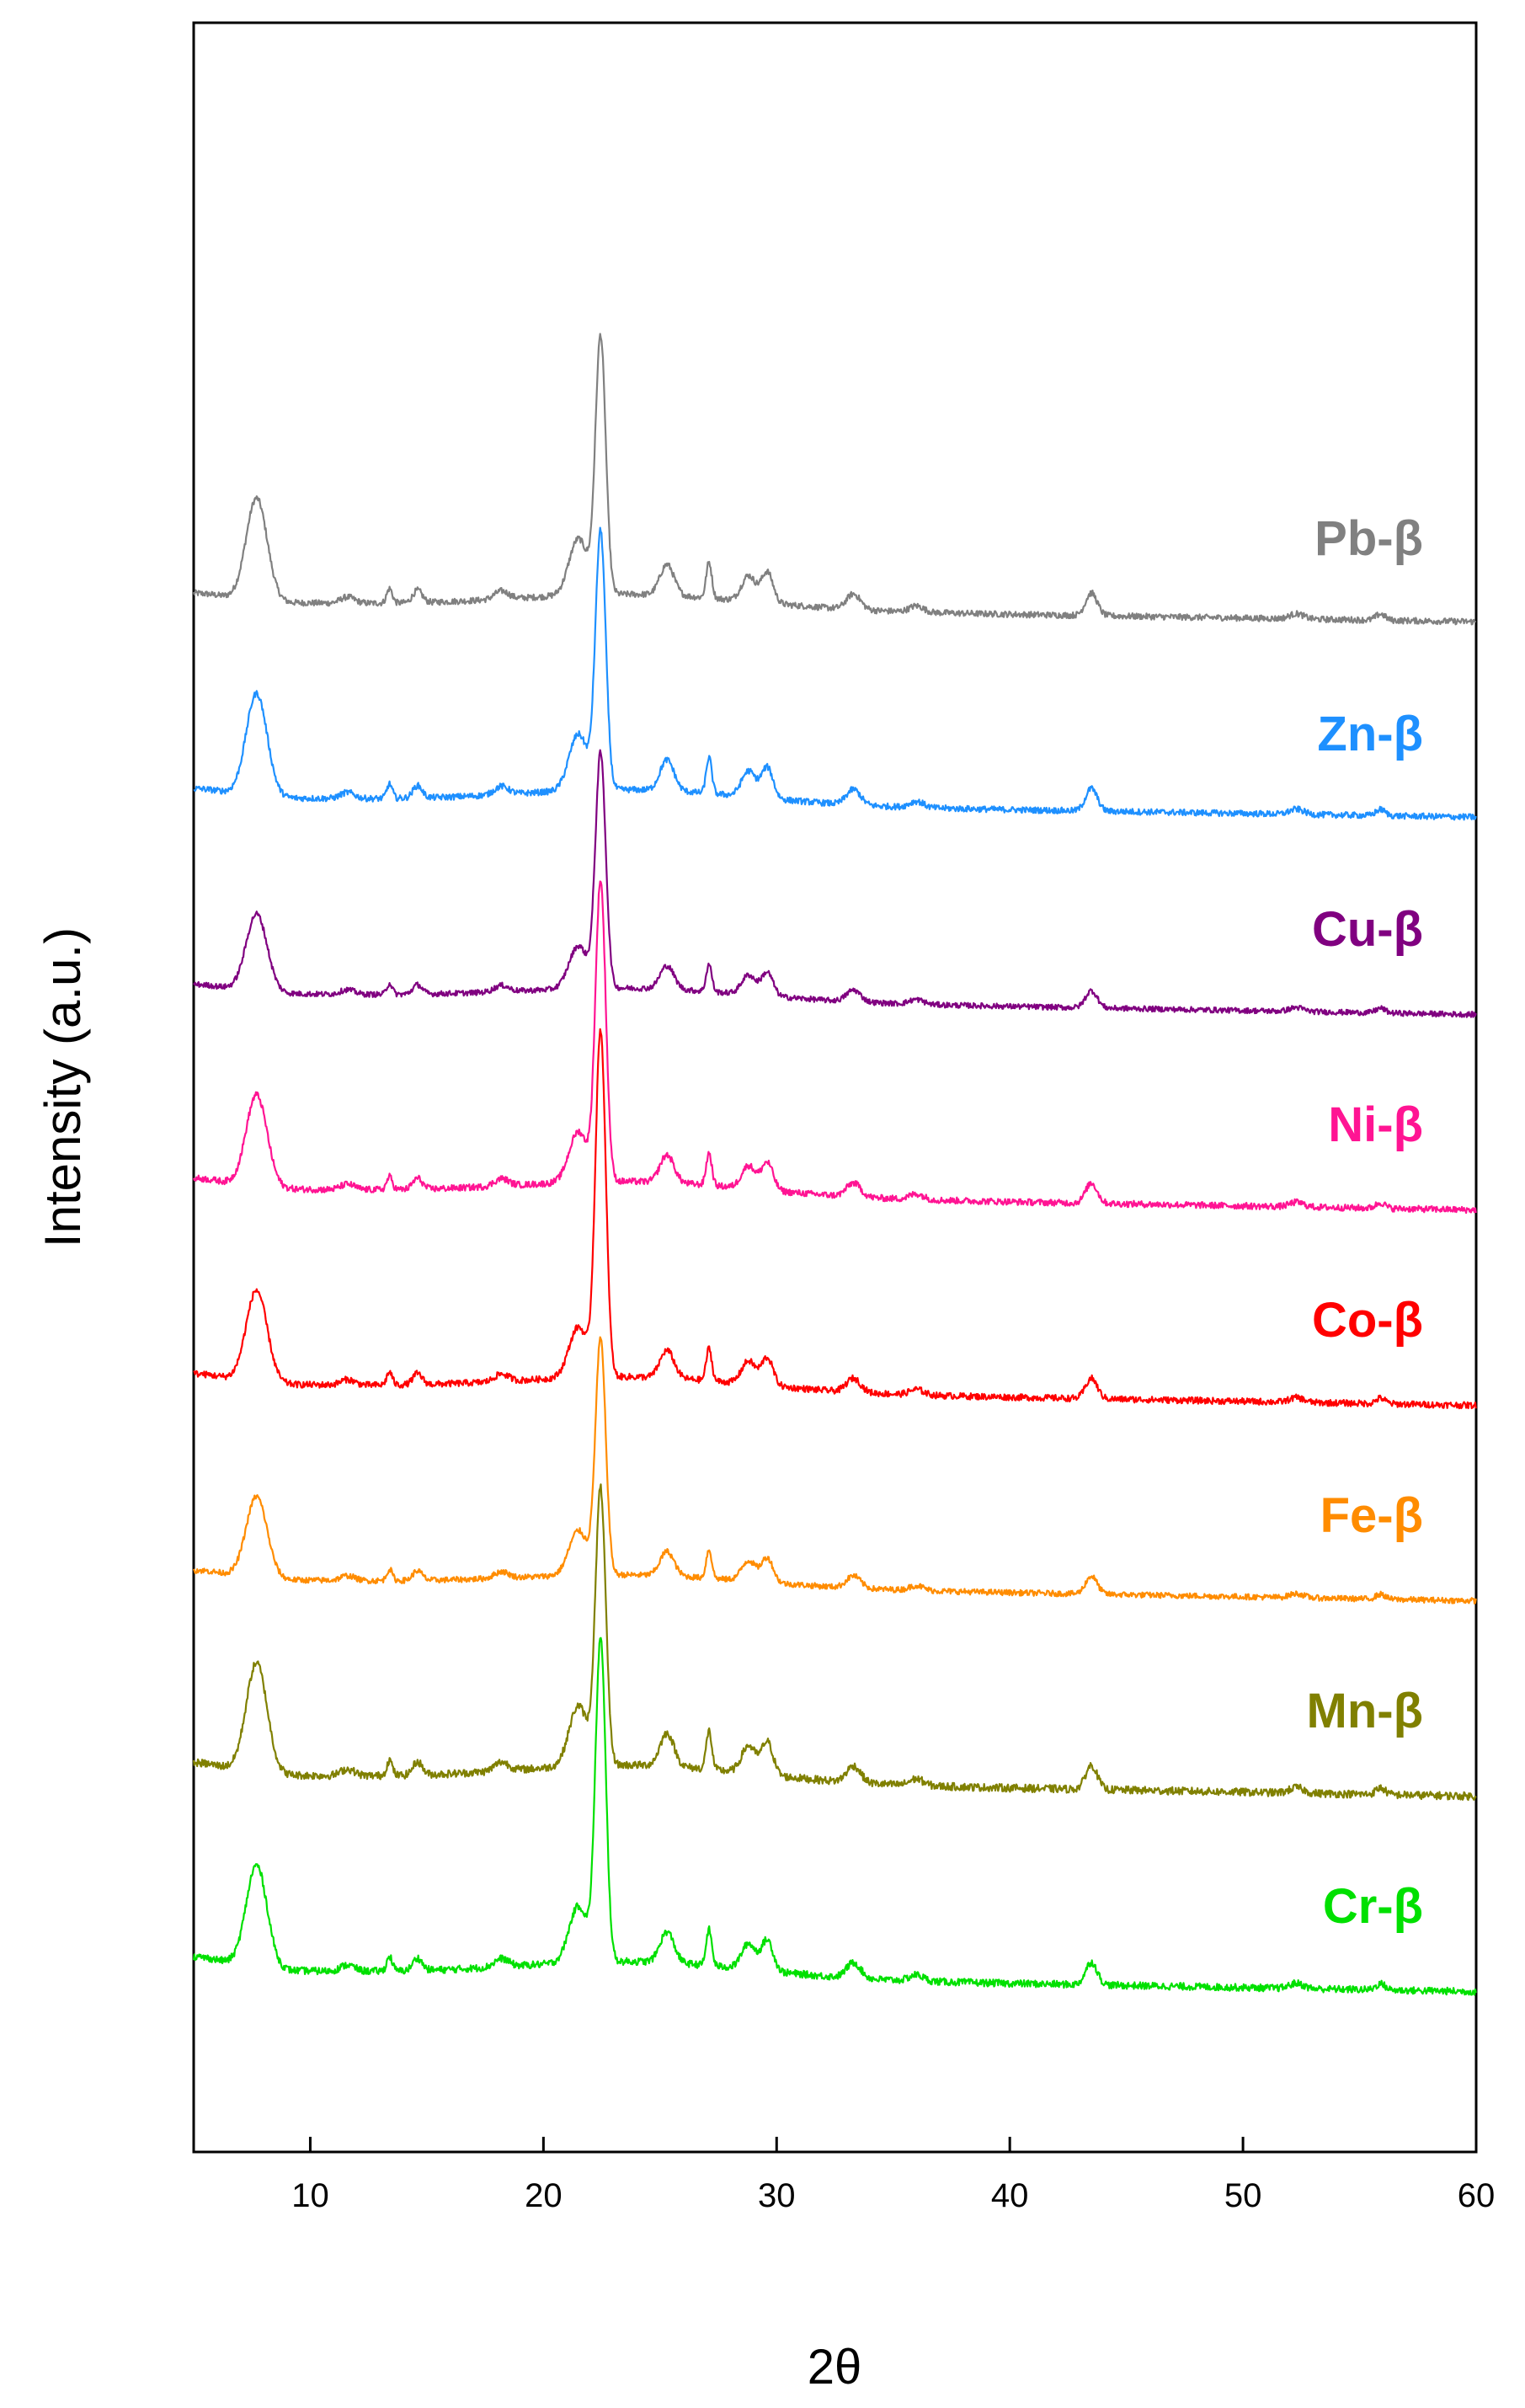  I want to click on x-tick-label-5: 60, so click(1477, 2195).